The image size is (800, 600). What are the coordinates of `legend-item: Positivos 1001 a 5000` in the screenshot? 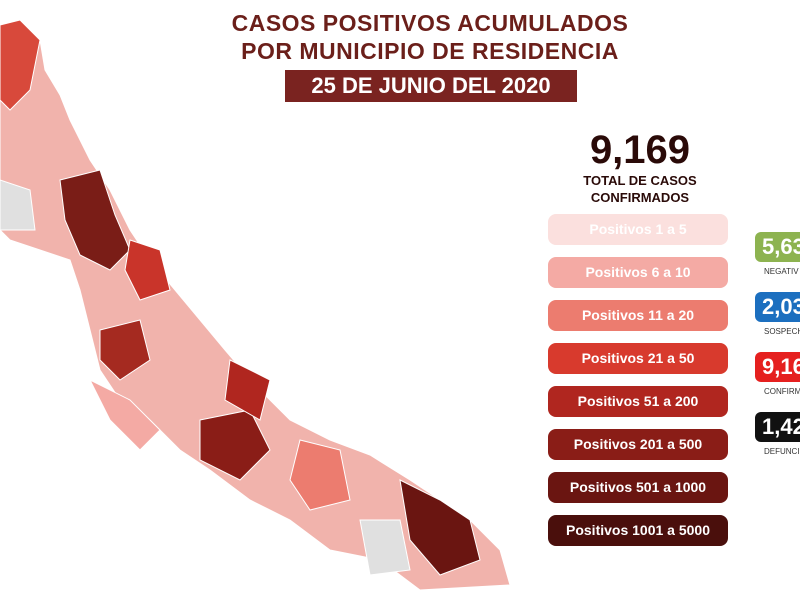 It's located at (638, 530).